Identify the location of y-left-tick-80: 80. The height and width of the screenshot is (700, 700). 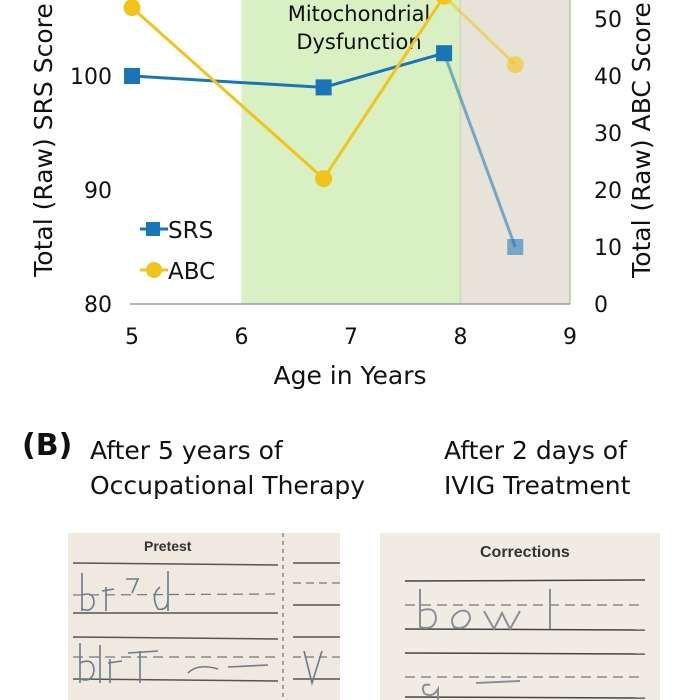
(98, 305).